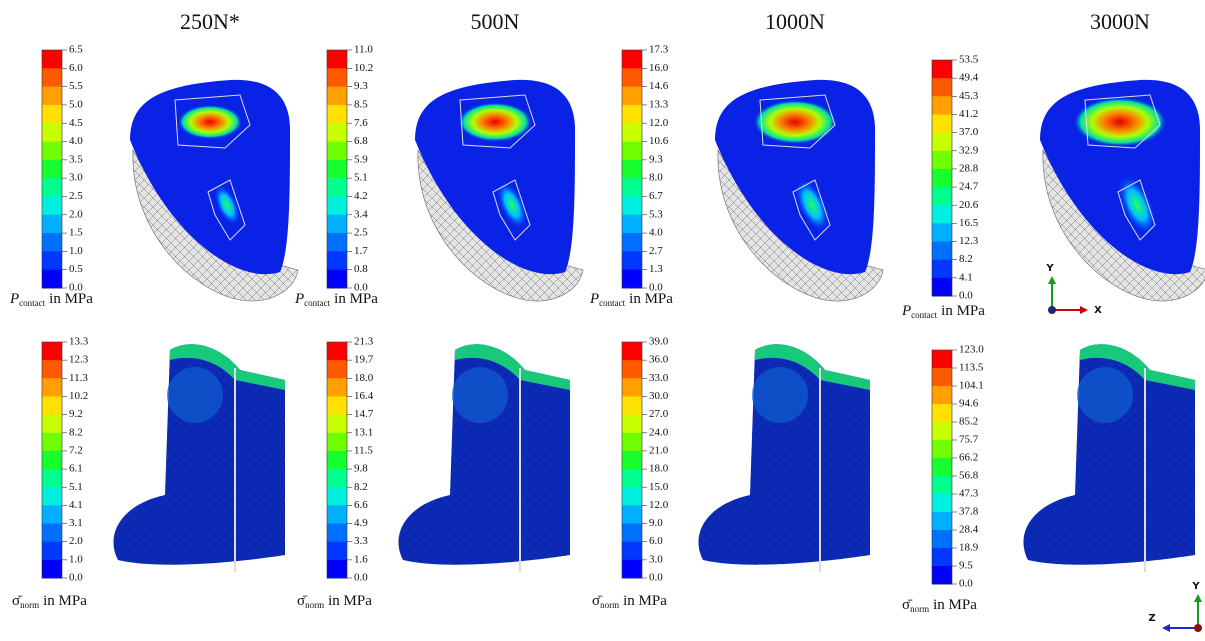  Describe the element at coordinates (968, 114) in the screenshot. I see `colorbar-tick-label: 41.2` at that location.